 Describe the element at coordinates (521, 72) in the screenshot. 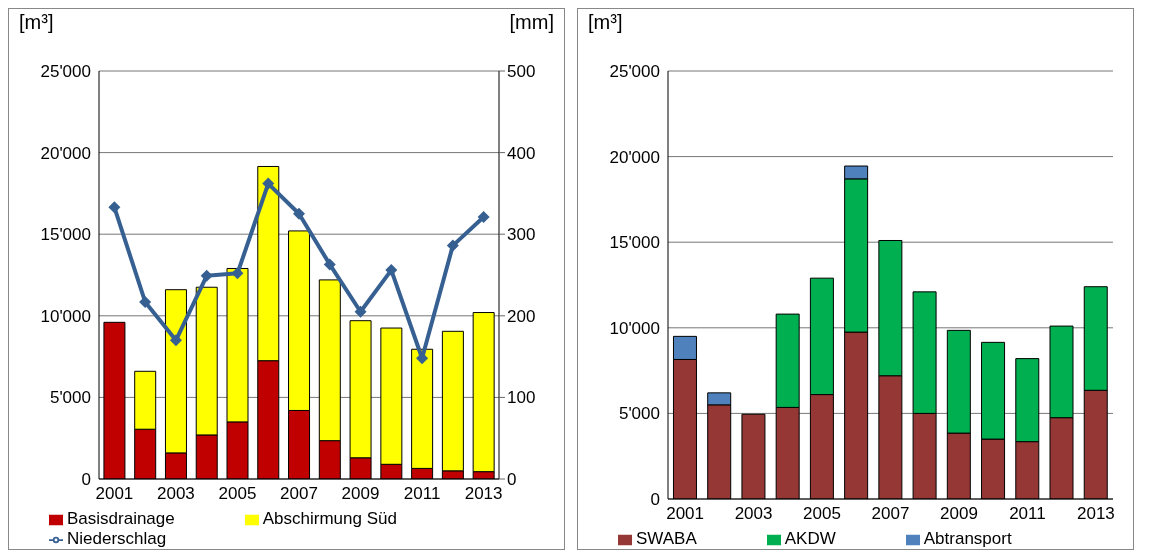

I see `y2-tick-label: 500` at that location.